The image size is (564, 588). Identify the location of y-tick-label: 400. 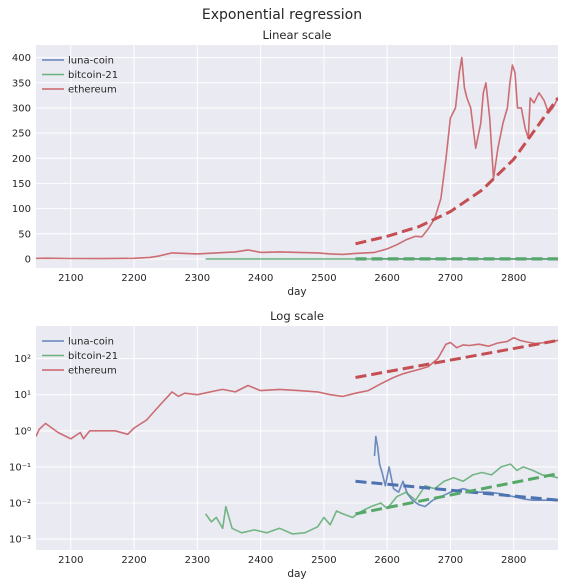
(21, 58).